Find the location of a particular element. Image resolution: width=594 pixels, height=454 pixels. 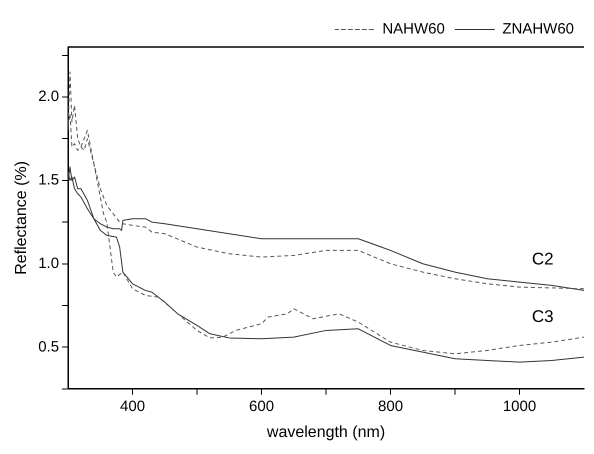

x-tick-label: 400 is located at coordinates (133, 406).